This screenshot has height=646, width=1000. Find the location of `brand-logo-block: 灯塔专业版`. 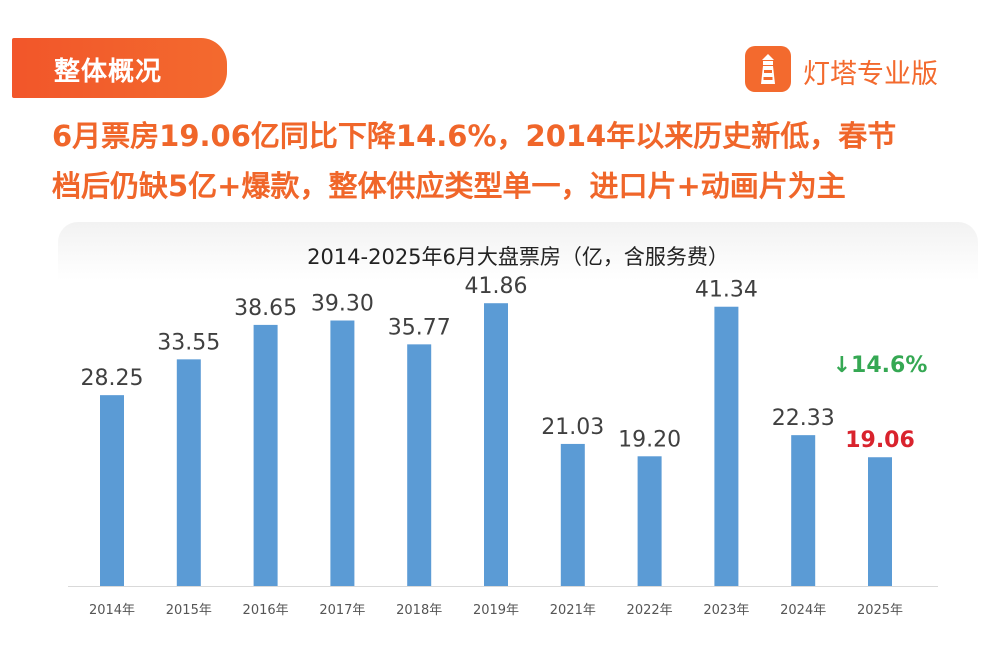

brand-logo-block: 灯塔专业版 is located at coordinates (860, 69).